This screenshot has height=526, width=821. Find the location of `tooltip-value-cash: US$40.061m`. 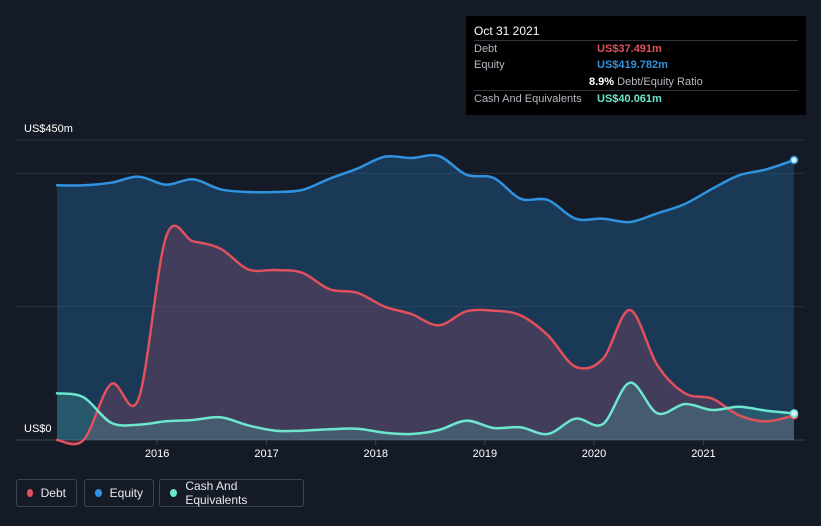

tooltip-value-cash: US$40.061m is located at coordinates (629, 99).